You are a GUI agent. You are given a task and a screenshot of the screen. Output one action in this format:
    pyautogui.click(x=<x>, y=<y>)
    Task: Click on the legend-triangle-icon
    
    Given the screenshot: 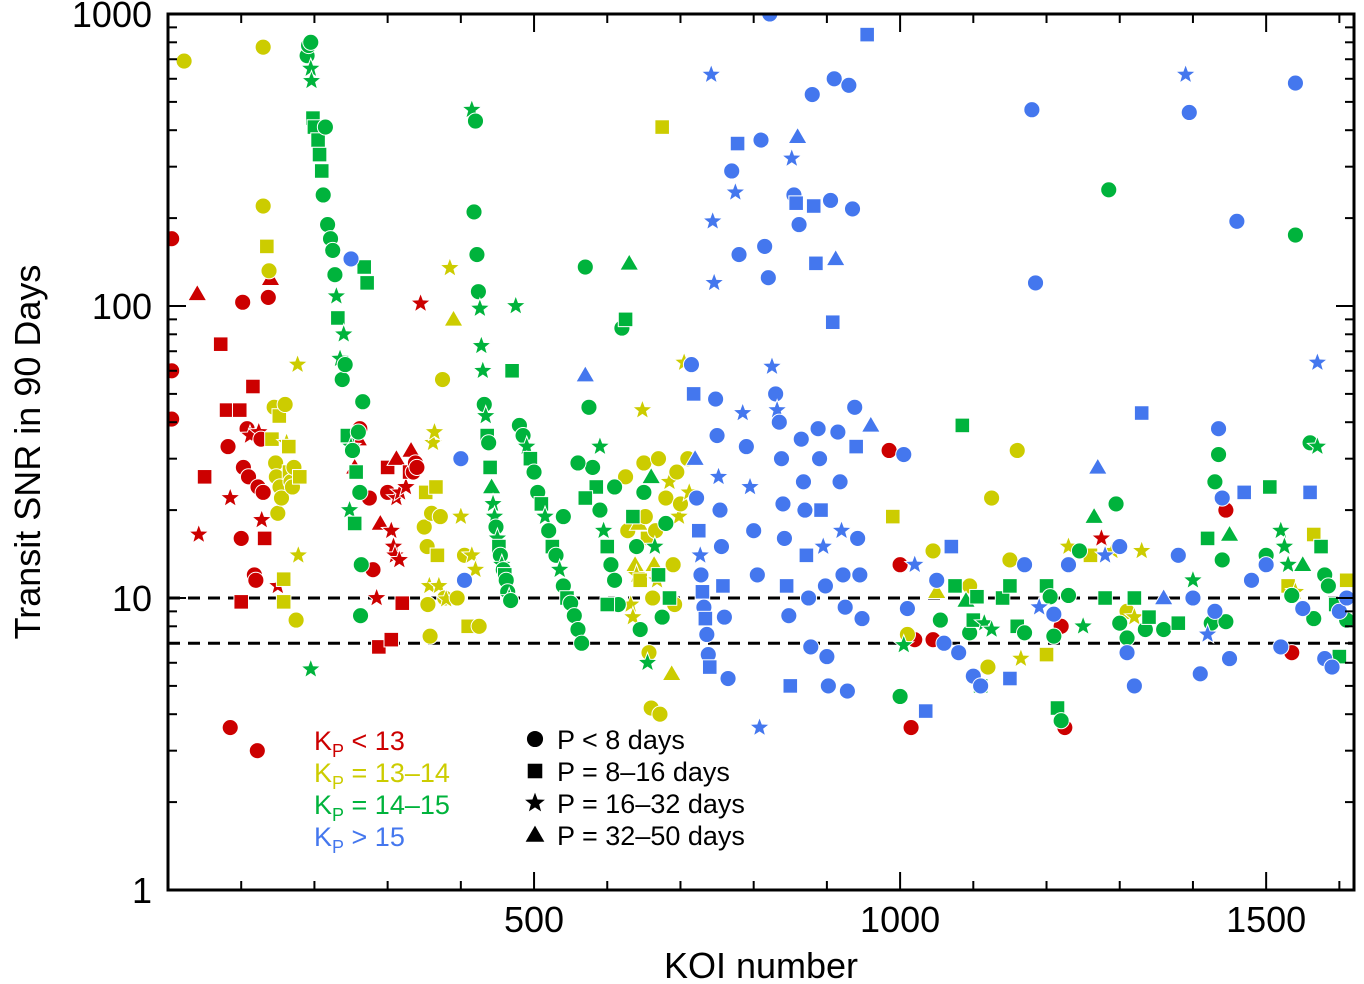 What is the action you would take?
    pyautogui.click(x=535, y=833)
    